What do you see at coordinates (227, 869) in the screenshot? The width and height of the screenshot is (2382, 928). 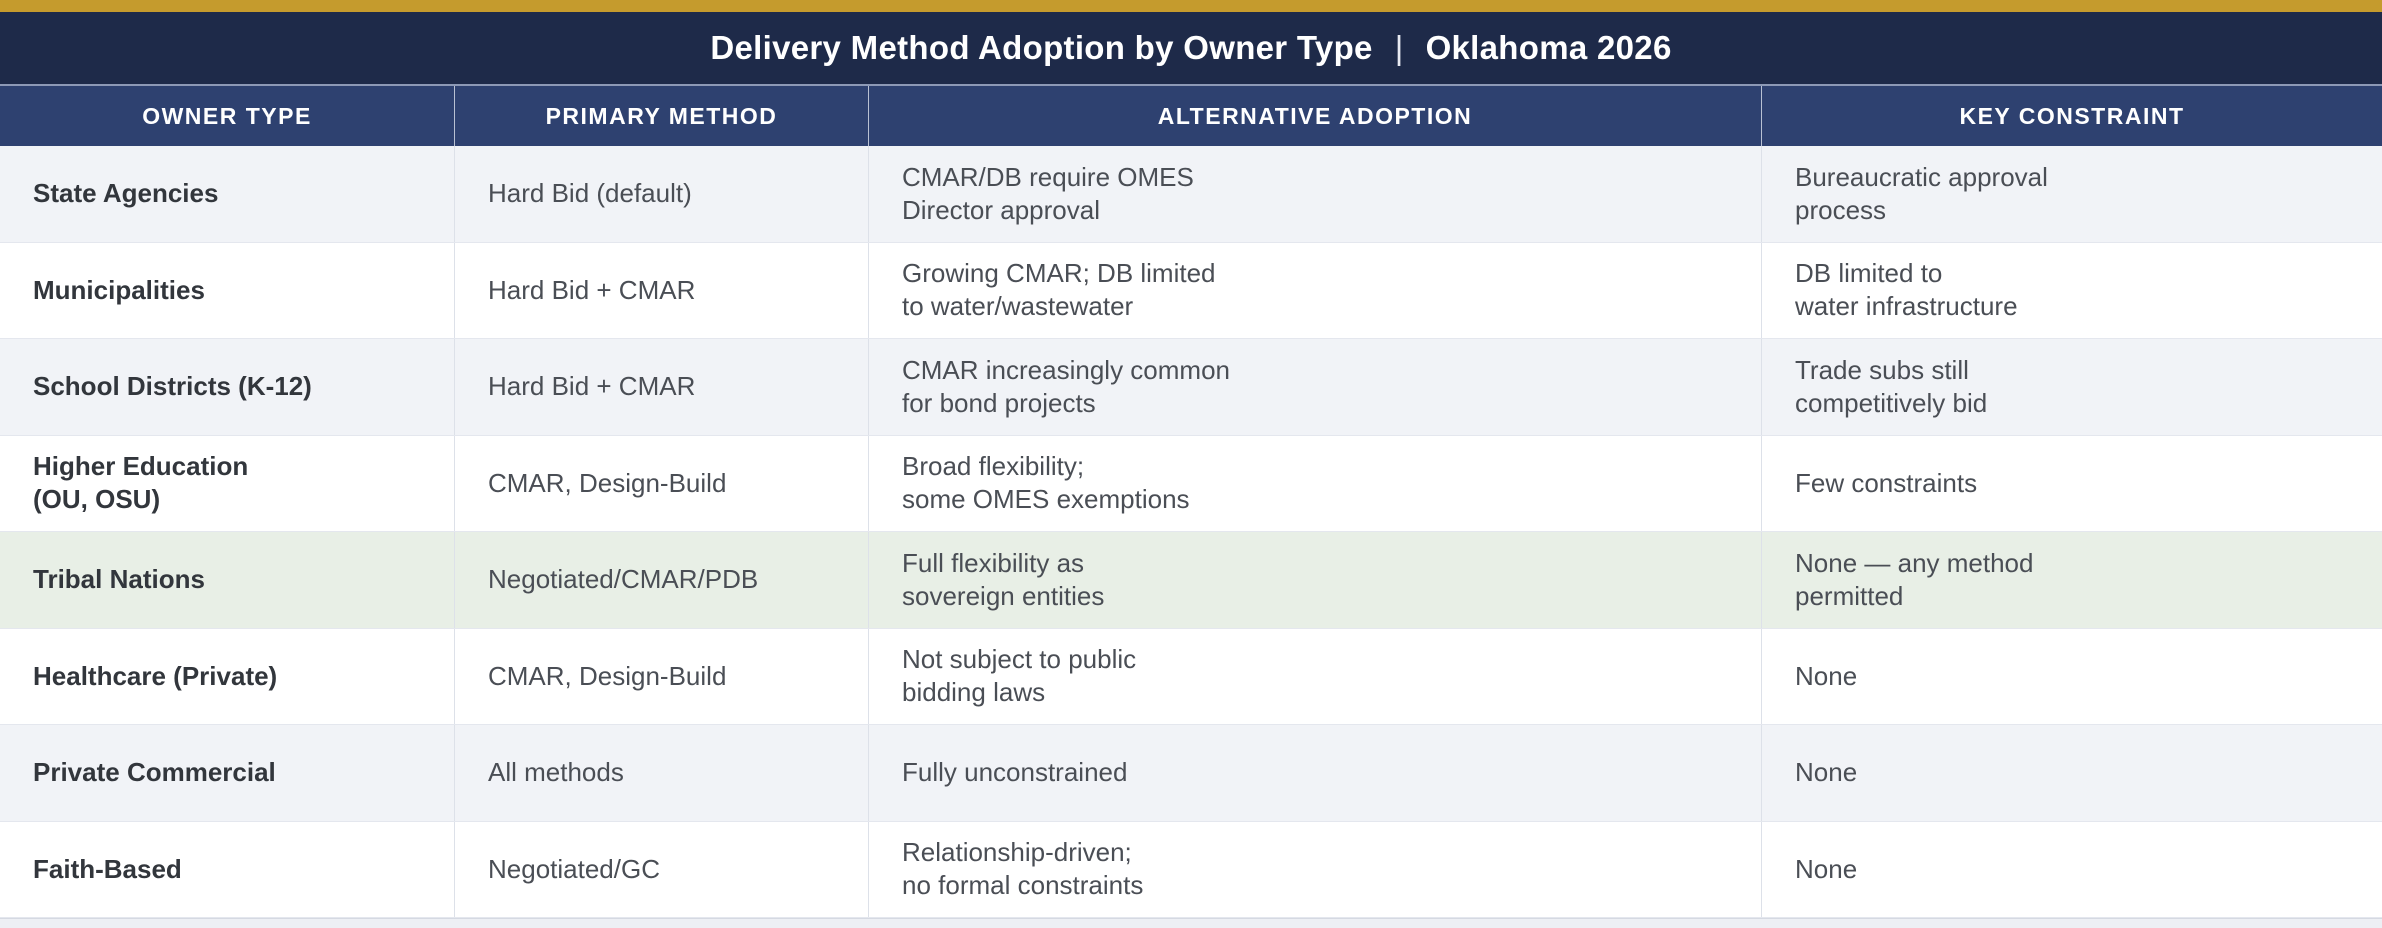 I see `cell-owner-type: Faith-Based` at bounding box center [227, 869].